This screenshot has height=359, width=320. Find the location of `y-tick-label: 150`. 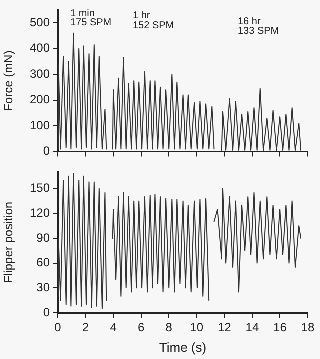

y-tick-label: 150 is located at coordinates (40, 188).